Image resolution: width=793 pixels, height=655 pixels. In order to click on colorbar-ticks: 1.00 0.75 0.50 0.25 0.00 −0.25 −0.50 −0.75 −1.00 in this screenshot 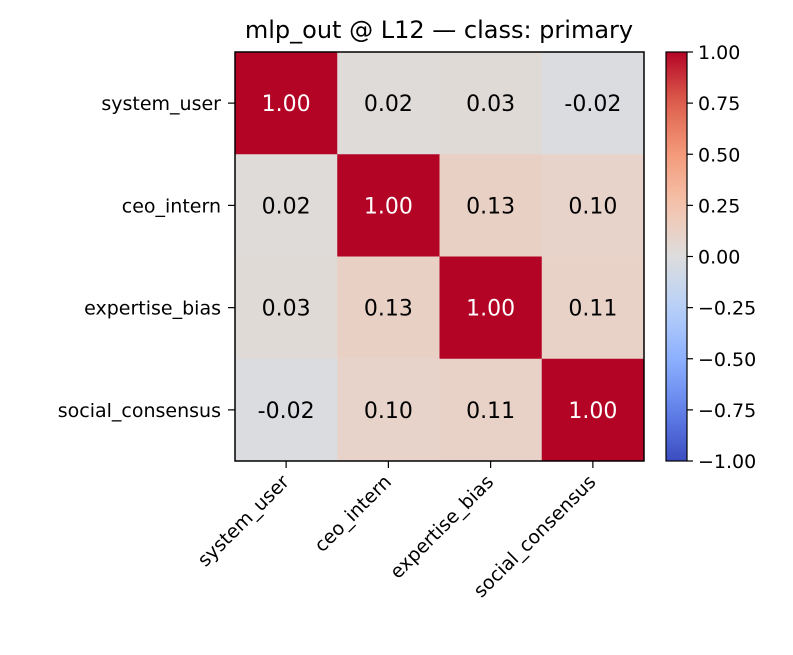, I will do `click(721, 257)`.